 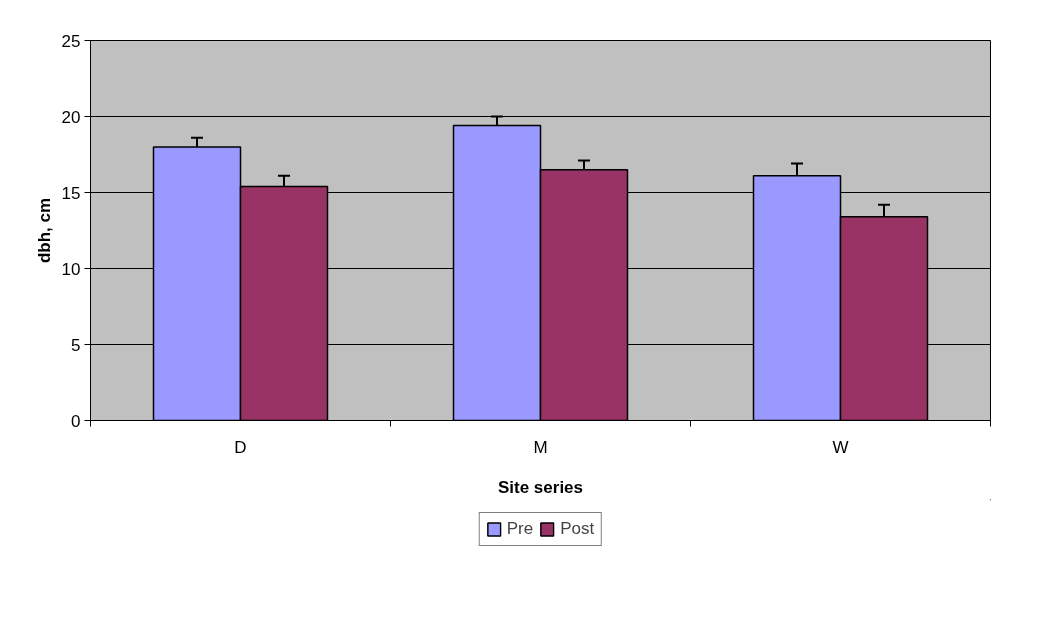 I want to click on y-tick-label: 25, so click(x=71, y=41).